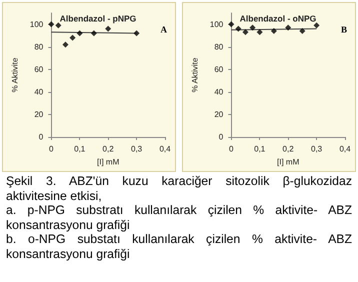 The image size is (358, 282). Describe the element at coordinates (278, 19) in the screenshot. I see `chart-title: Albendazol - oNPG` at that location.